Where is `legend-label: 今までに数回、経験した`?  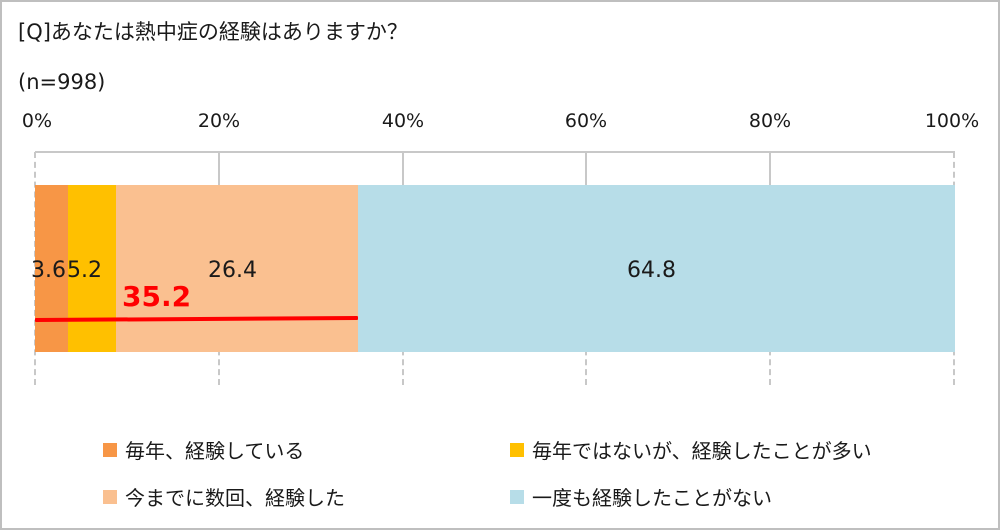
legend-label: 今までに数回、経験した is located at coordinates (235, 498).